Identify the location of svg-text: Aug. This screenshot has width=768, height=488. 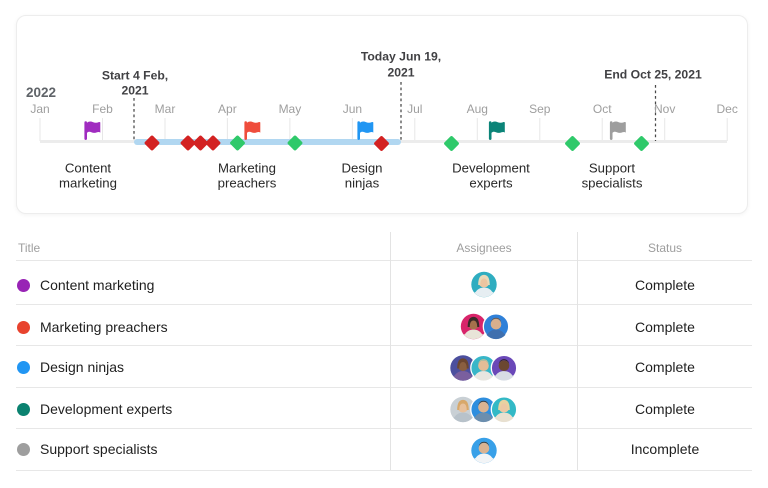
(477, 109).